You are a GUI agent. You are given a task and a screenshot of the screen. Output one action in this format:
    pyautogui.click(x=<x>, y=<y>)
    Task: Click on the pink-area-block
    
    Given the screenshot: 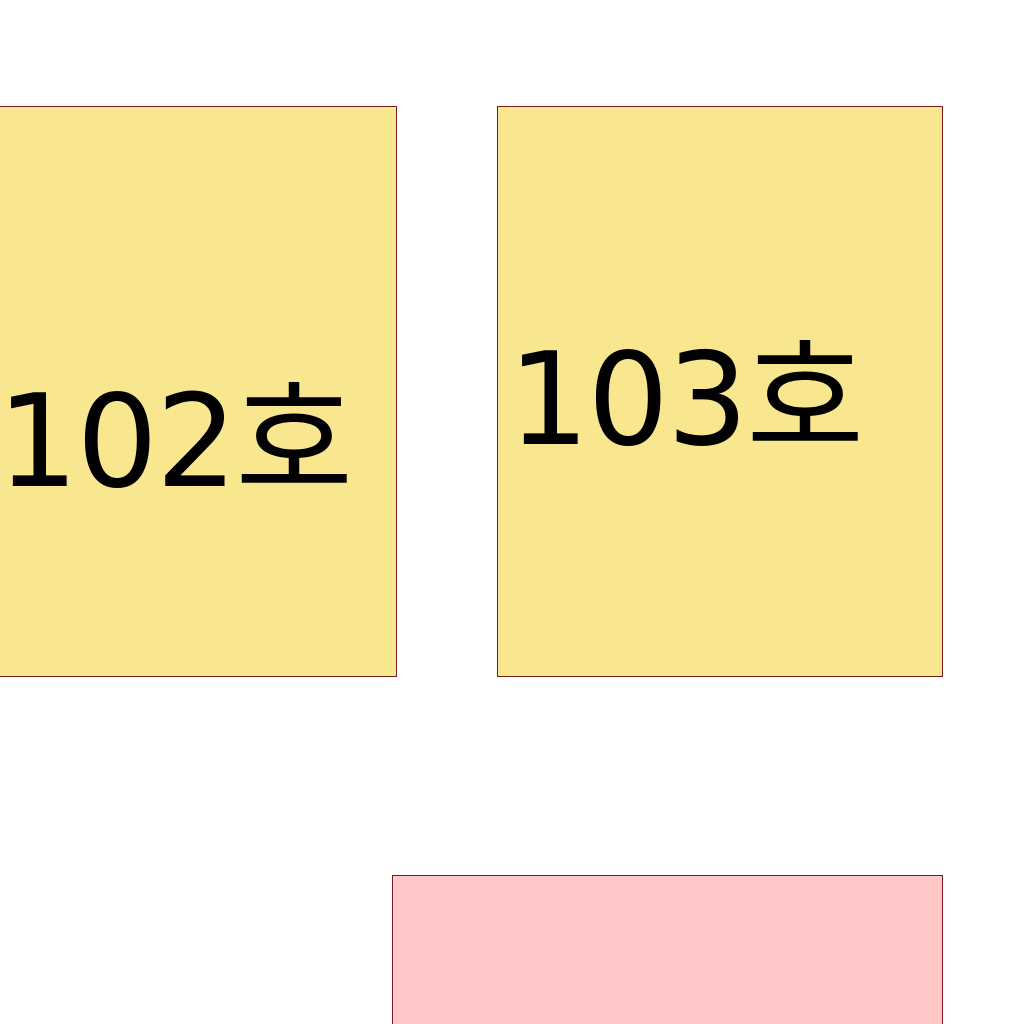 What is the action you would take?
    pyautogui.click(x=667, y=949)
    